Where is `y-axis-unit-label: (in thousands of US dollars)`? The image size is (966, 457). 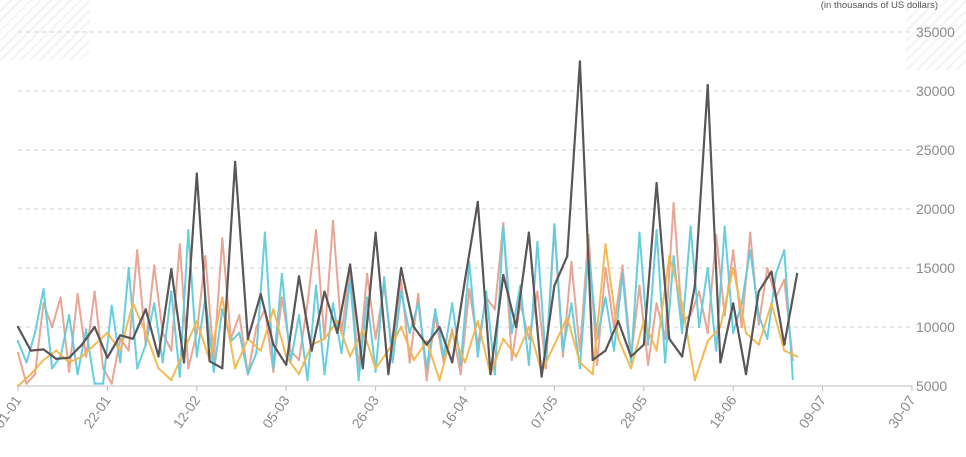
y-axis-unit-label: (in thousands of US dollars) is located at coordinates (879, 5).